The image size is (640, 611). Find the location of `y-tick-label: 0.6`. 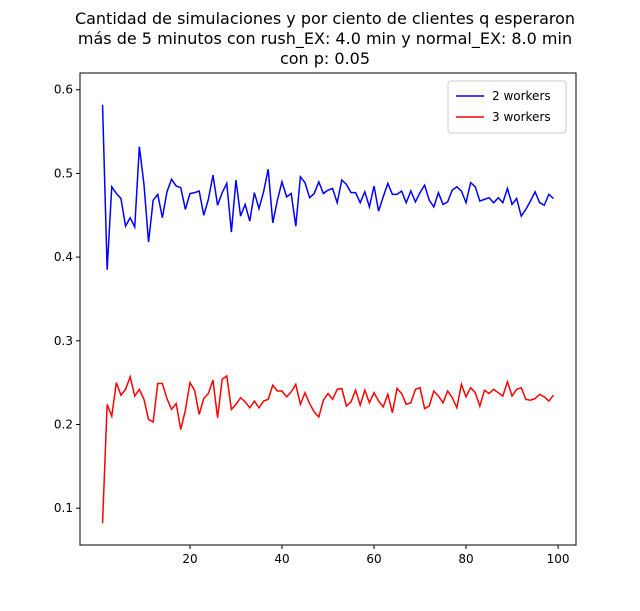

y-tick-label: 0.6 is located at coordinates (63, 90).